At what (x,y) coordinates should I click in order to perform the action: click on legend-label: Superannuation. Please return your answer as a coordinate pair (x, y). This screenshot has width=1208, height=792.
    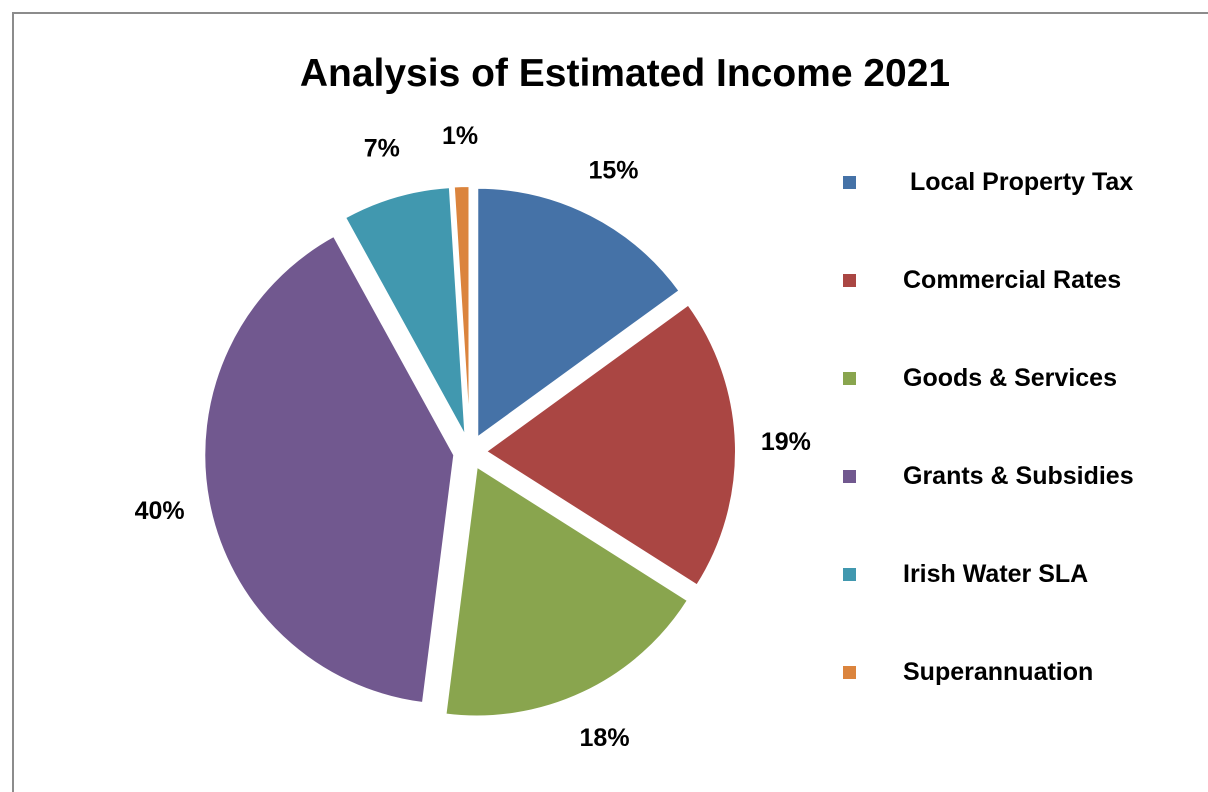
    Looking at the image, I should click on (998, 672).